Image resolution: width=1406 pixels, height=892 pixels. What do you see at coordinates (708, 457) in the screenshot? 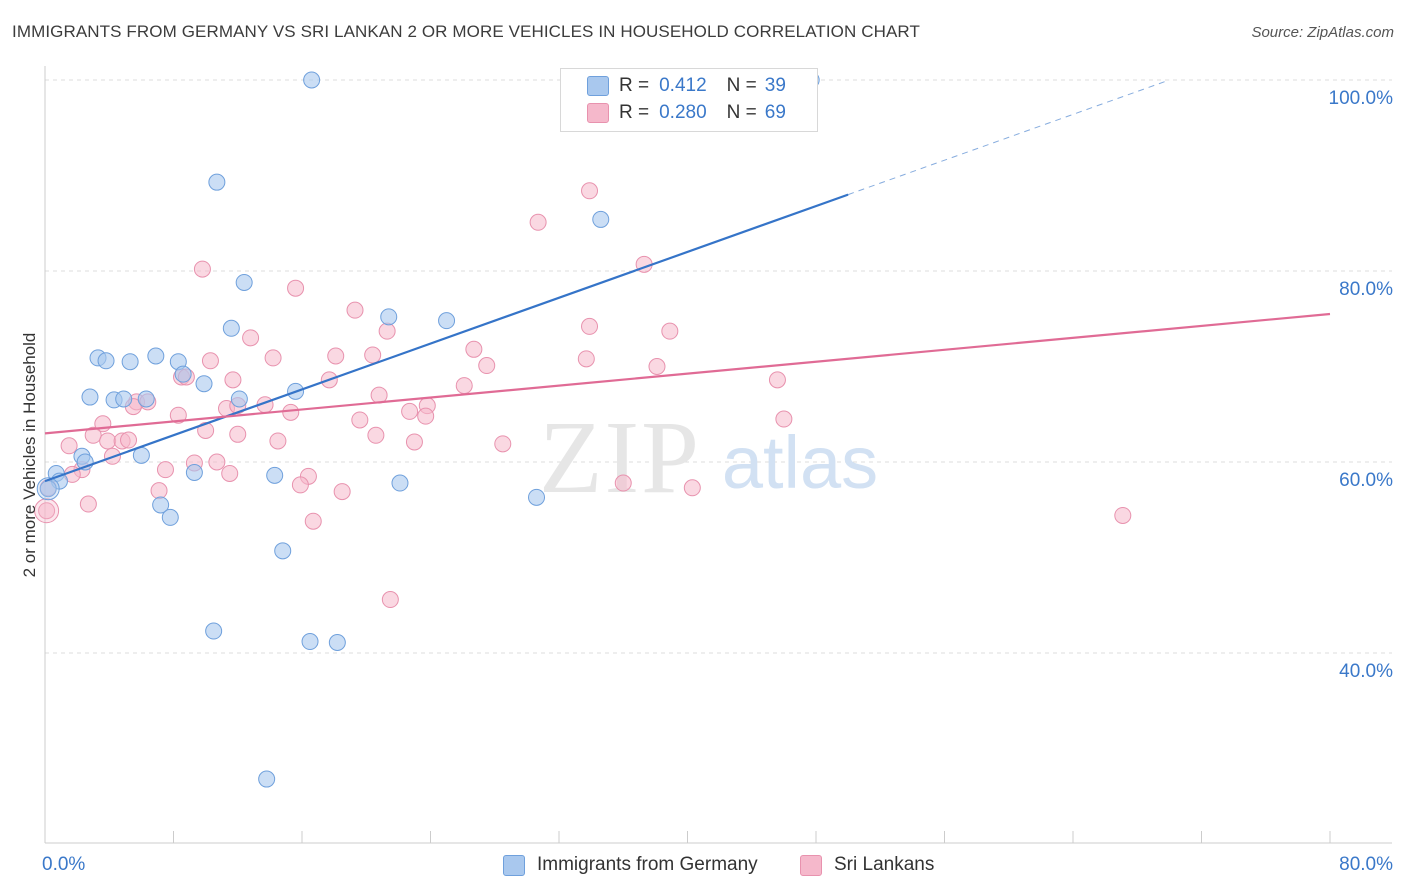
I see `watermark: ZIP atlas` at bounding box center [708, 457].